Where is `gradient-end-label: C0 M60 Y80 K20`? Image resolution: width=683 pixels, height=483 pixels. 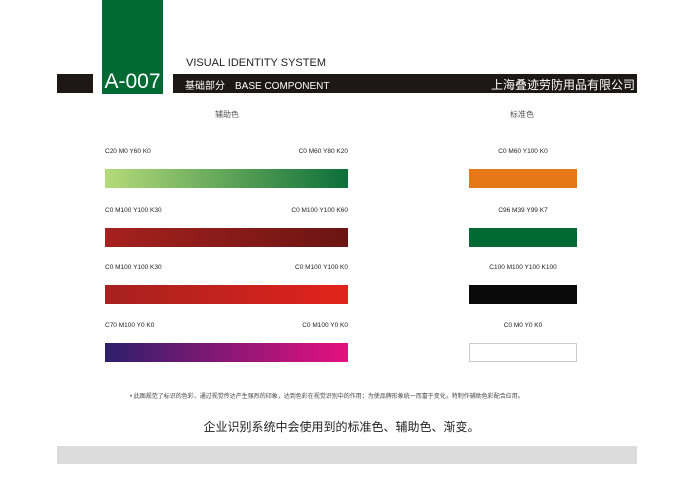 gradient-end-label: C0 M60 Y80 K20 is located at coordinates (323, 151).